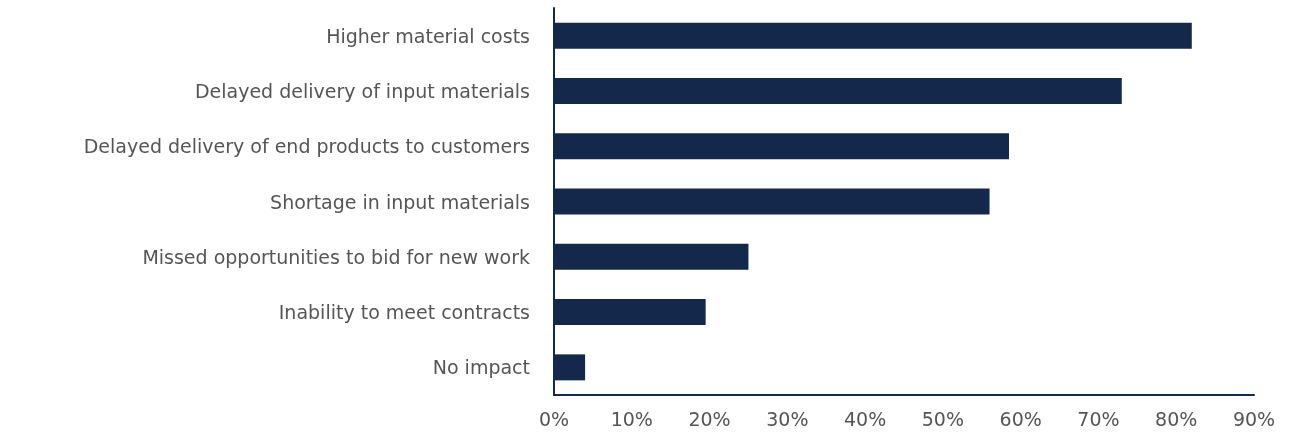 The height and width of the screenshot is (441, 1292). Describe the element at coordinates (306, 146) in the screenshot. I see `y-tick-label: Delayed delivery of end products to customers` at that location.